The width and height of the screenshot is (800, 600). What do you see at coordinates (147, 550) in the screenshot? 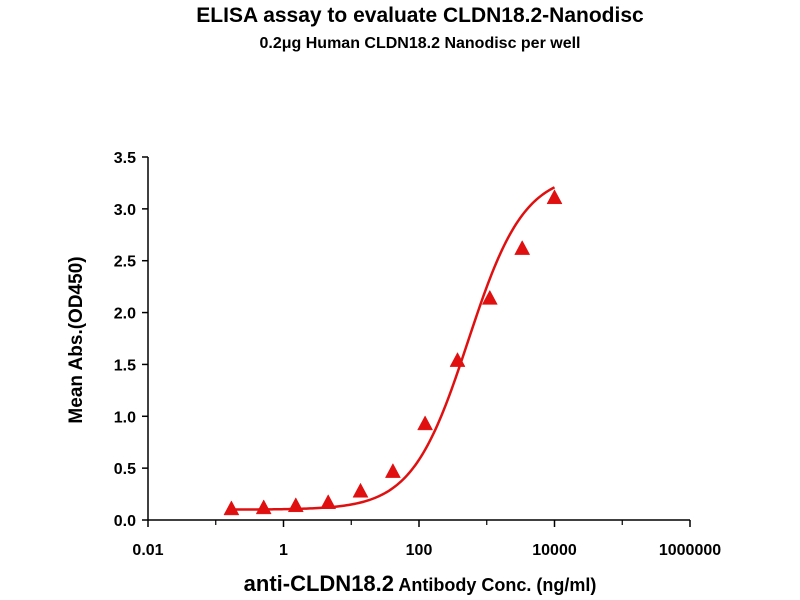
I see `x-tick-label: 0.01` at bounding box center [147, 550].